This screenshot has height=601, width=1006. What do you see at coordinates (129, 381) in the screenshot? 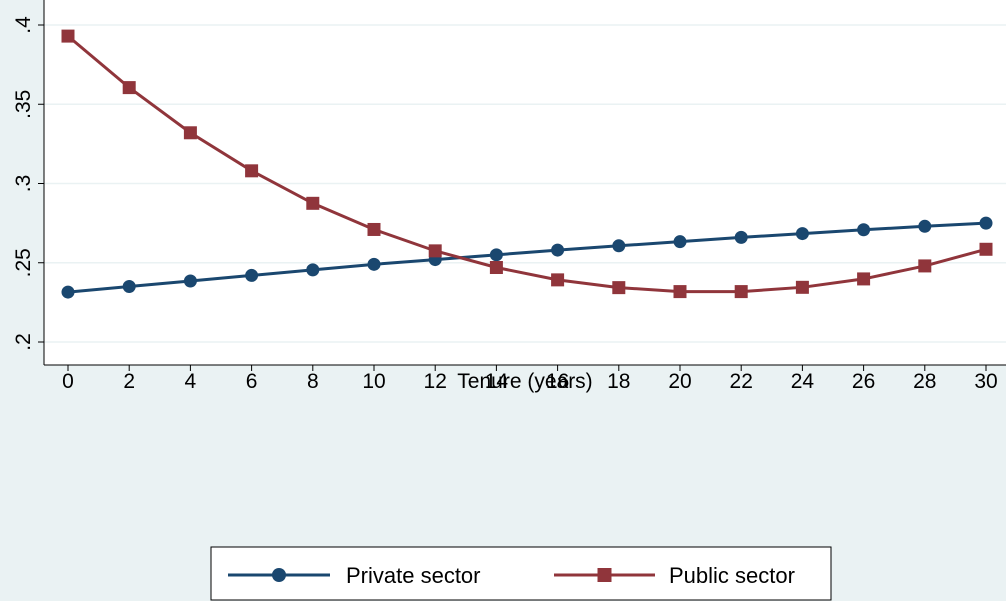
I see `x-tick-label: 2` at bounding box center [129, 381].